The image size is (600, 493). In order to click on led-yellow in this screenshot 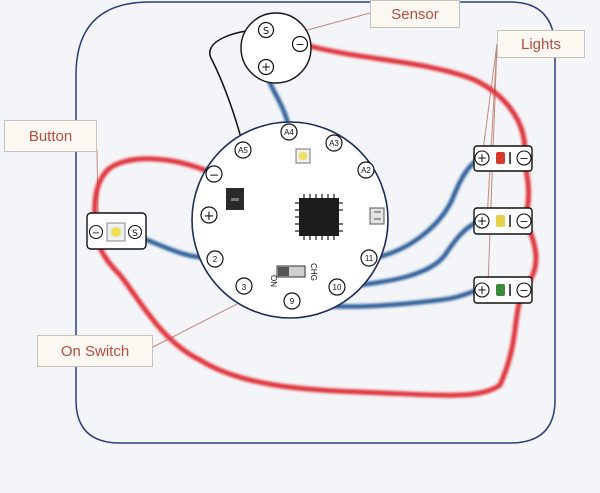, I will do `click(500, 221)`.